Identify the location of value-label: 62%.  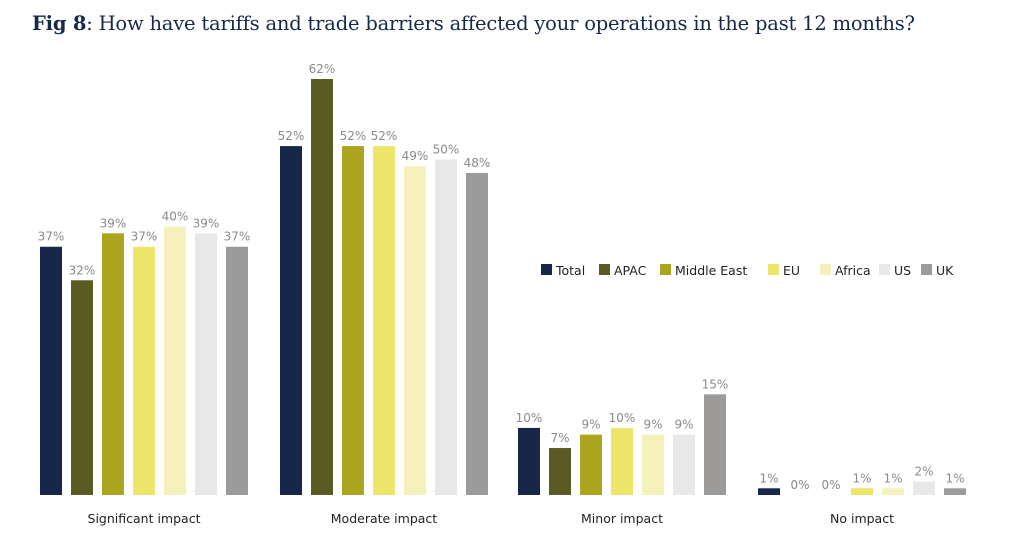
(322, 69).